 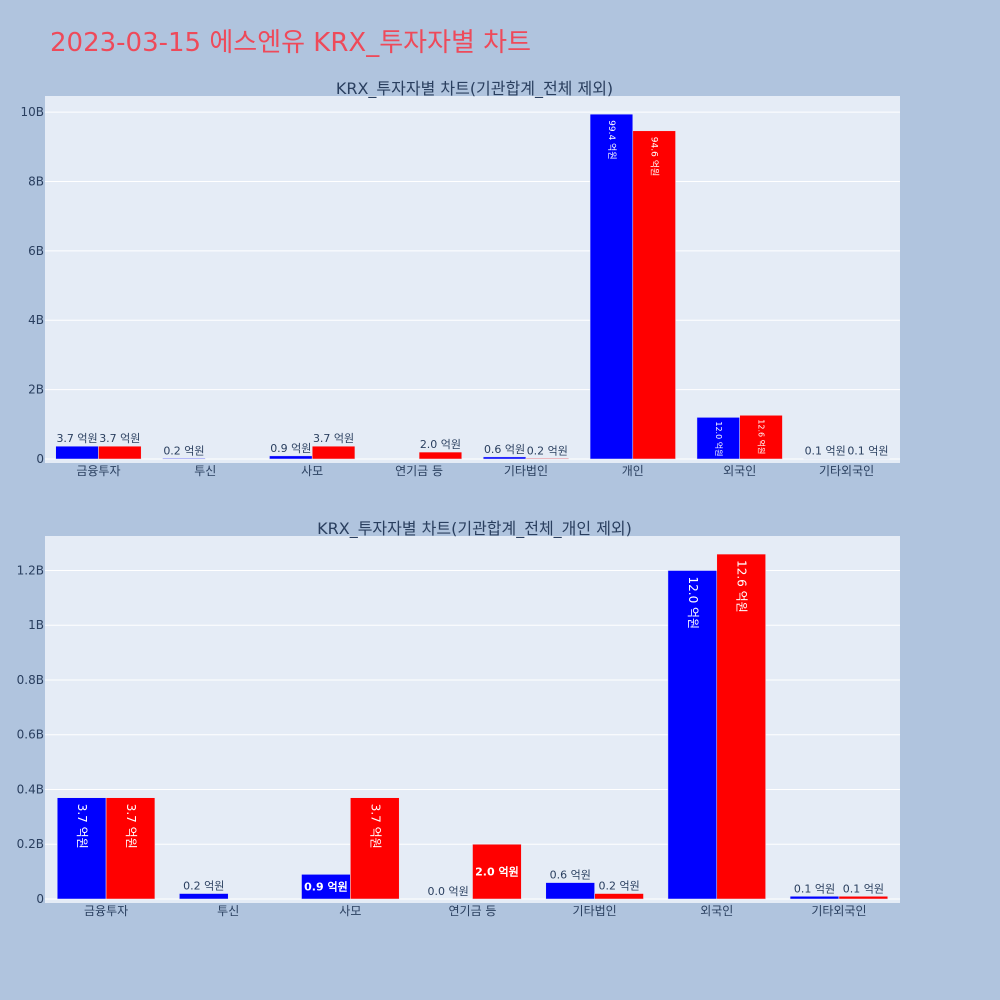 What do you see at coordinates (30, 570) in the screenshot?
I see `y-tick-label: 1.2B` at bounding box center [30, 570].